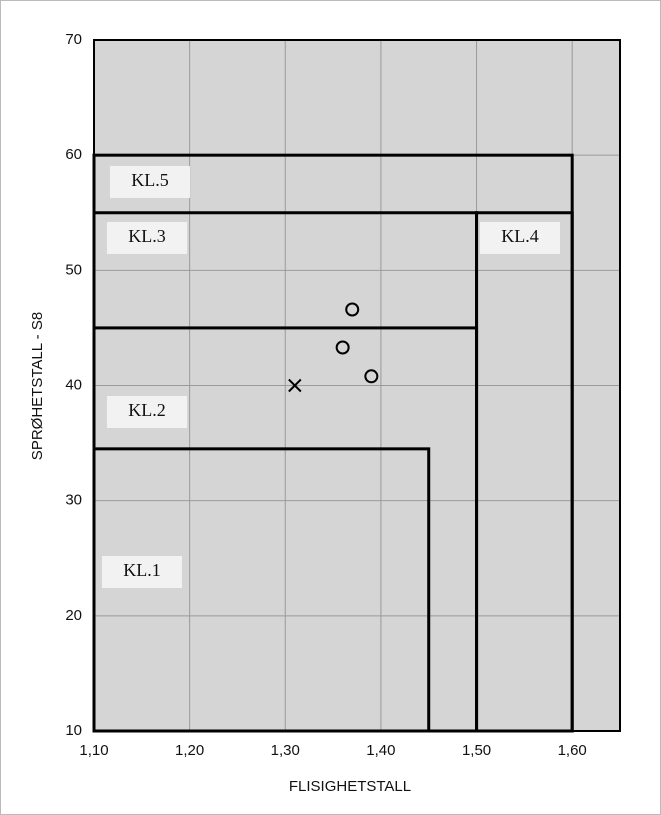 Image resolution: width=661 pixels, height=815 pixels. I want to click on region-label: KL.2, so click(147, 410).